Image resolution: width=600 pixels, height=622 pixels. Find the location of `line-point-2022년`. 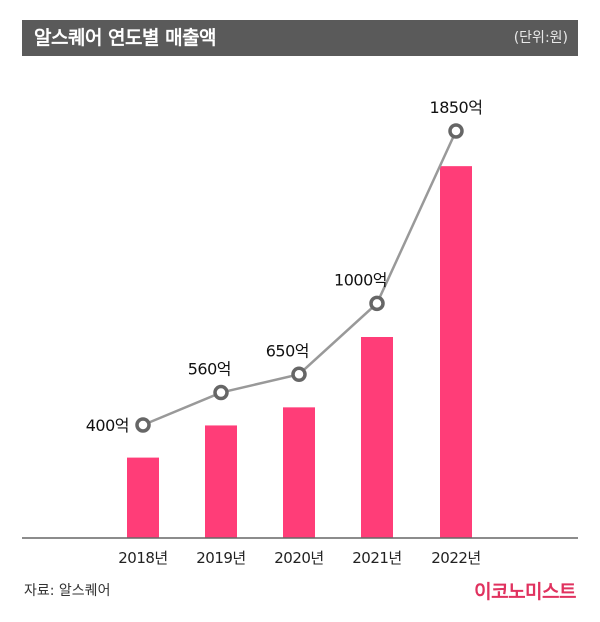

line-point-2022년 is located at coordinates (456, 131).